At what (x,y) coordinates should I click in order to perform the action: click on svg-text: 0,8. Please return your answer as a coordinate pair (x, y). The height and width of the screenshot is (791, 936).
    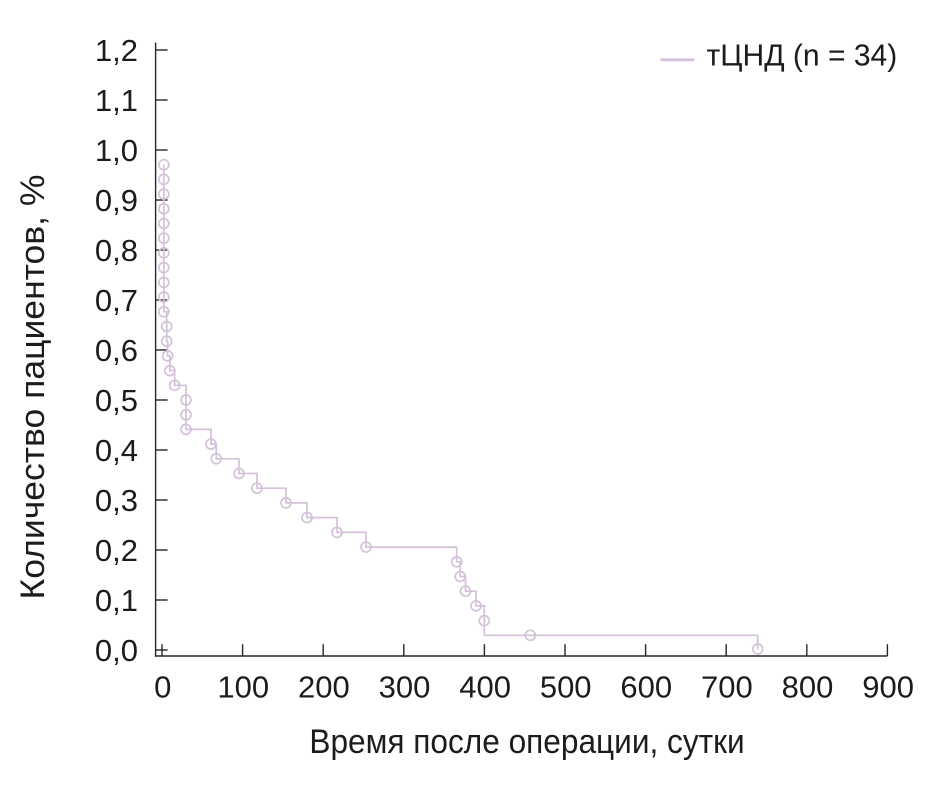
    Looking at the image, I should click on (116, 250).